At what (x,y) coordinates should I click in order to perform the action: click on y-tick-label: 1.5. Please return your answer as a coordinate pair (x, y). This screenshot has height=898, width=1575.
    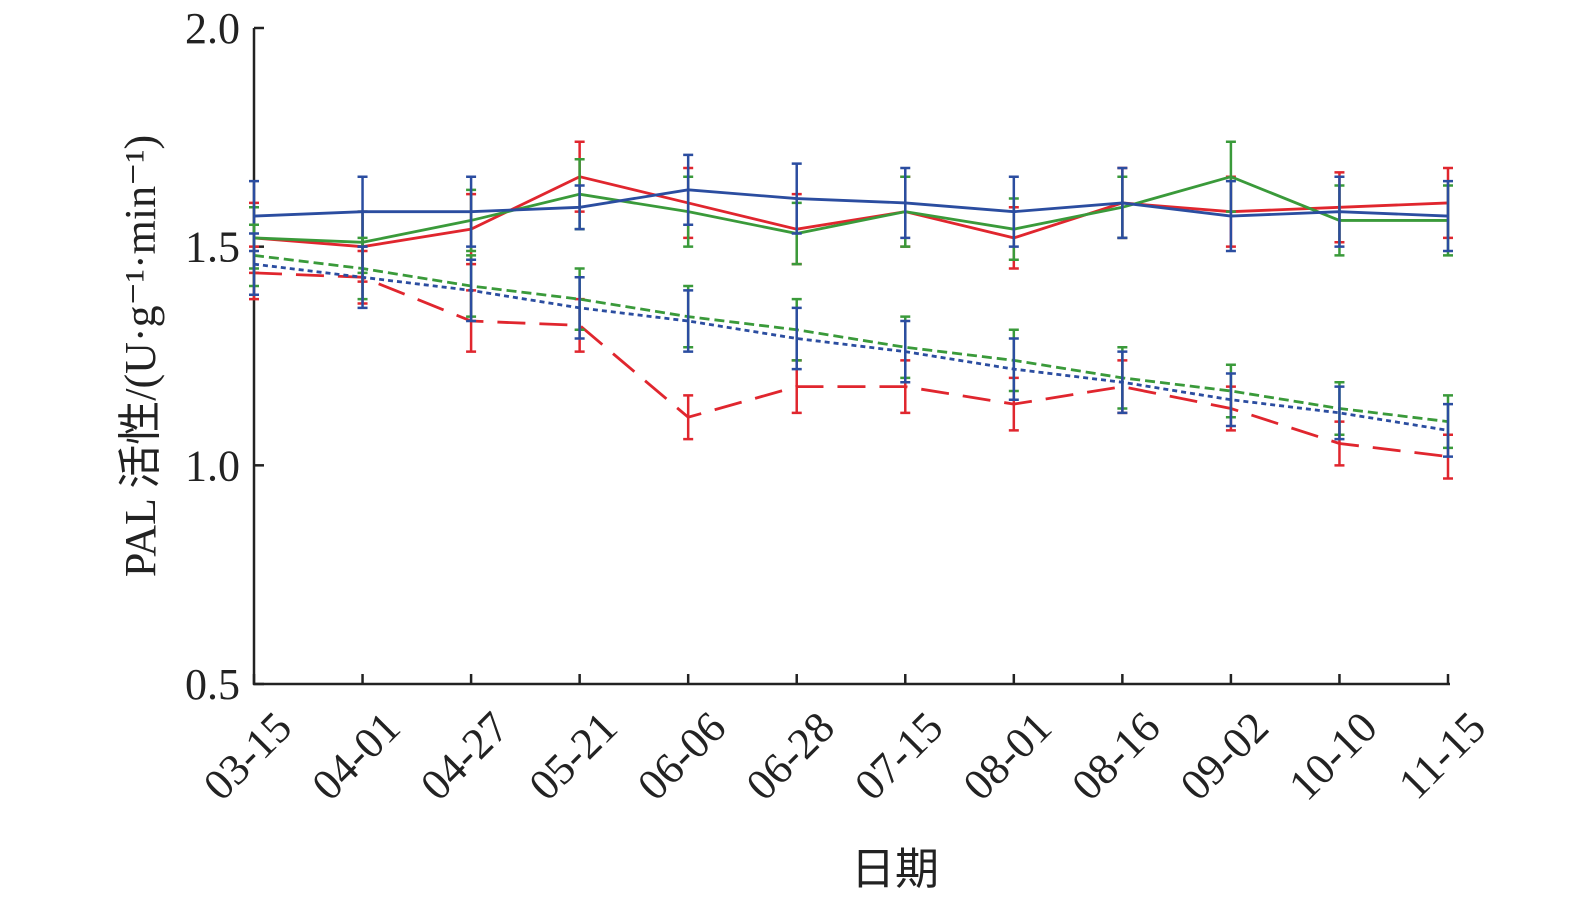
    Looking at the image, I should click on (212, 247).